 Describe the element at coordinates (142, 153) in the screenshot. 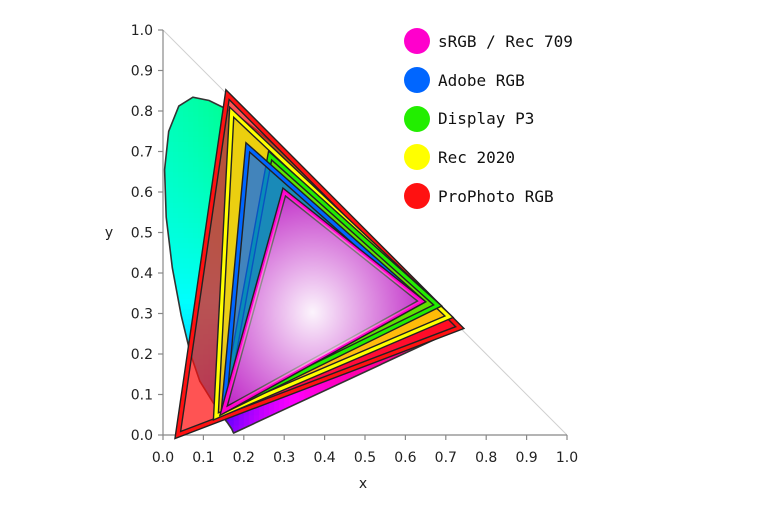

I see `y-tick-label: 0.7` at that location.